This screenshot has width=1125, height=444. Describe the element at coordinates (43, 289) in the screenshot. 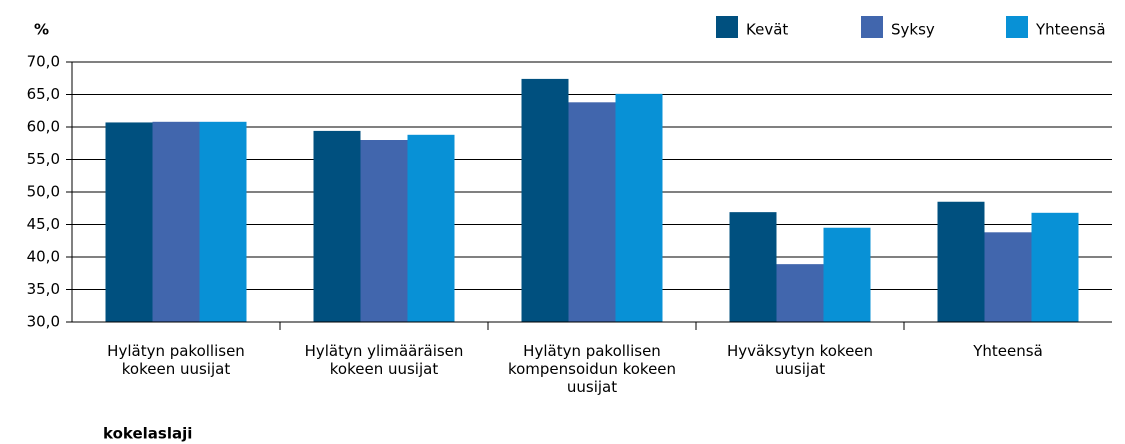

I see `y-tick-label: 35,0` at that location.